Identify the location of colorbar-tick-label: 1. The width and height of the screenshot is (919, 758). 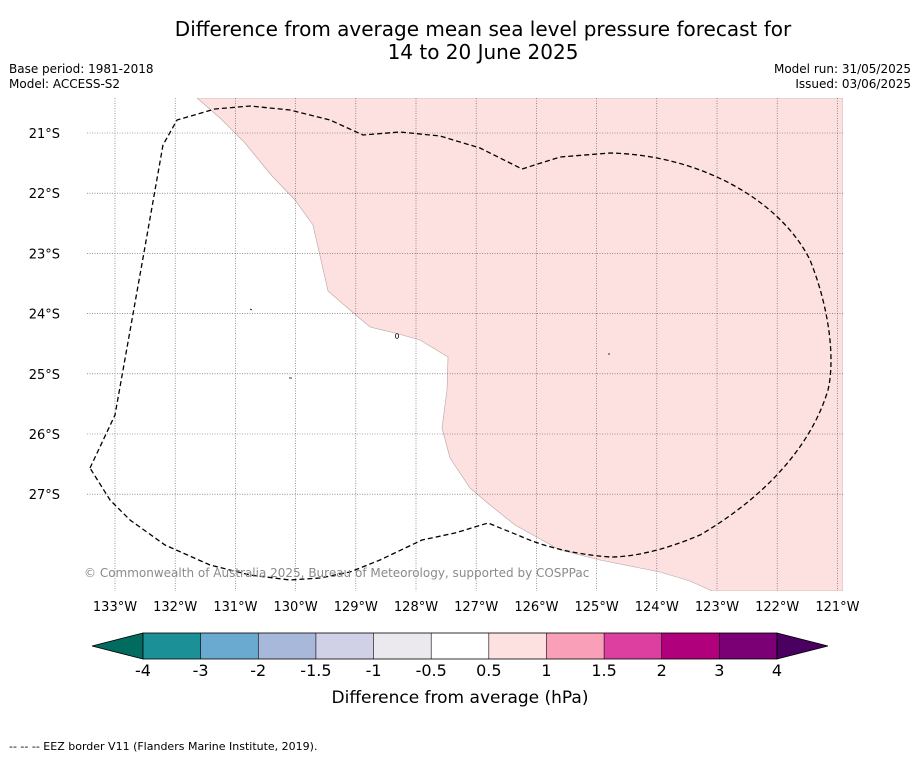
(546, 670).